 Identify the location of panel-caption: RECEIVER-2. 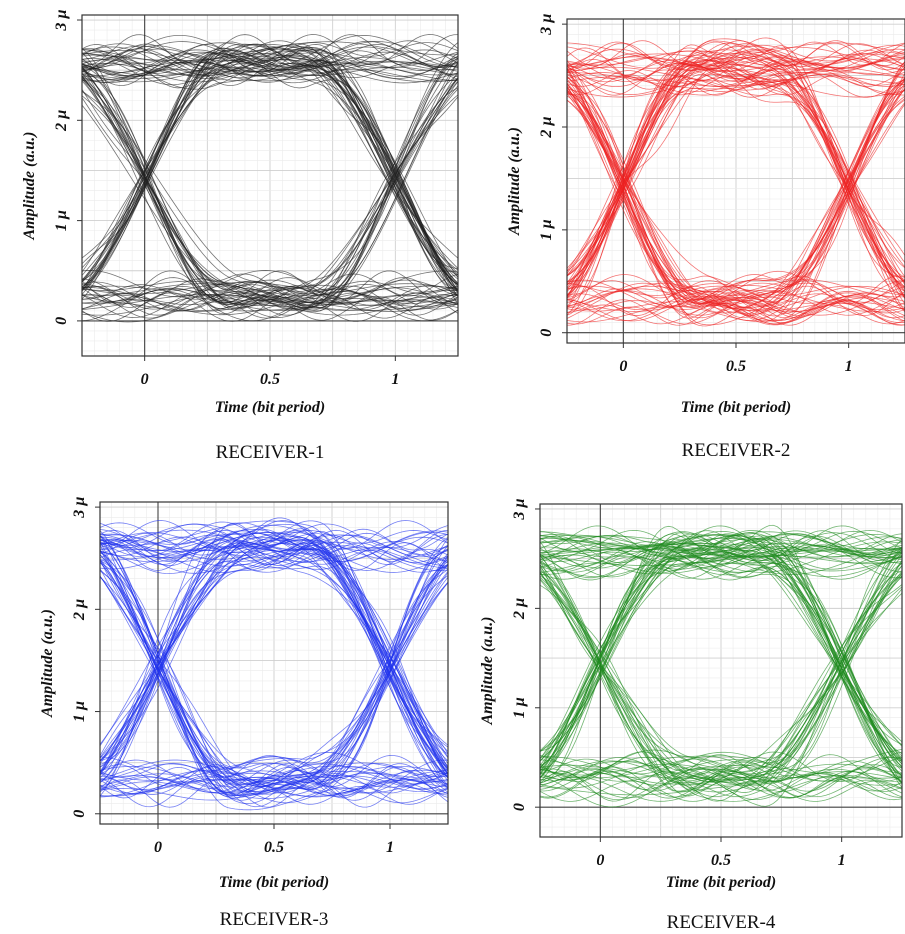
(736, 450).